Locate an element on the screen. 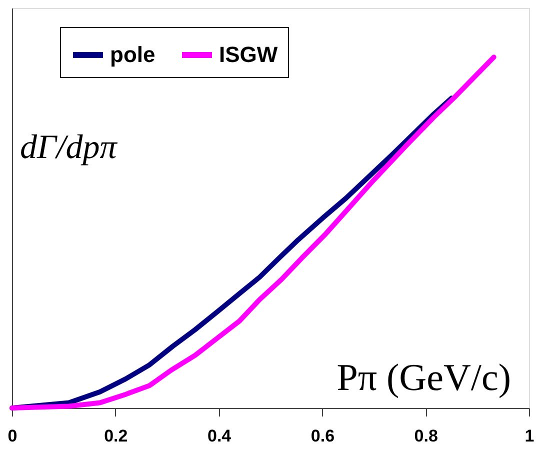 Image resolution: width=539 pixels, height=461 pixels. legend-label: ISGW is located at coordinates (248, 54).